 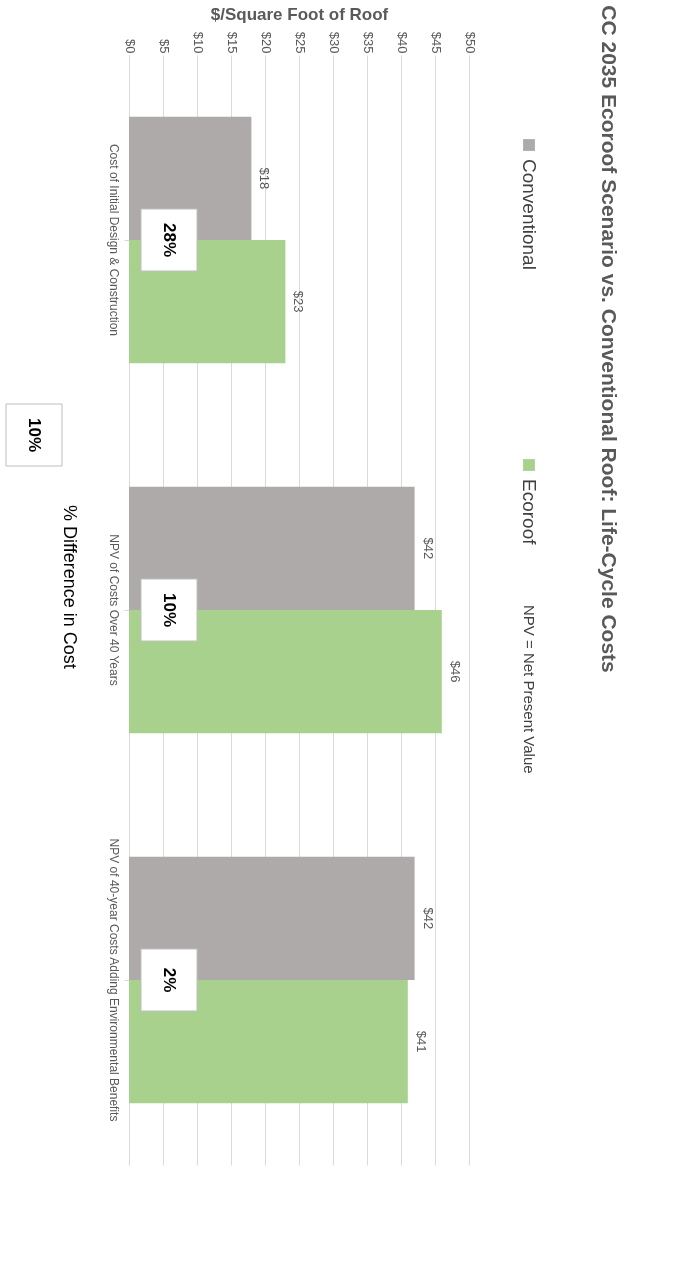 I want to click on x-tick-label: $40, so click(x=402, y=42).